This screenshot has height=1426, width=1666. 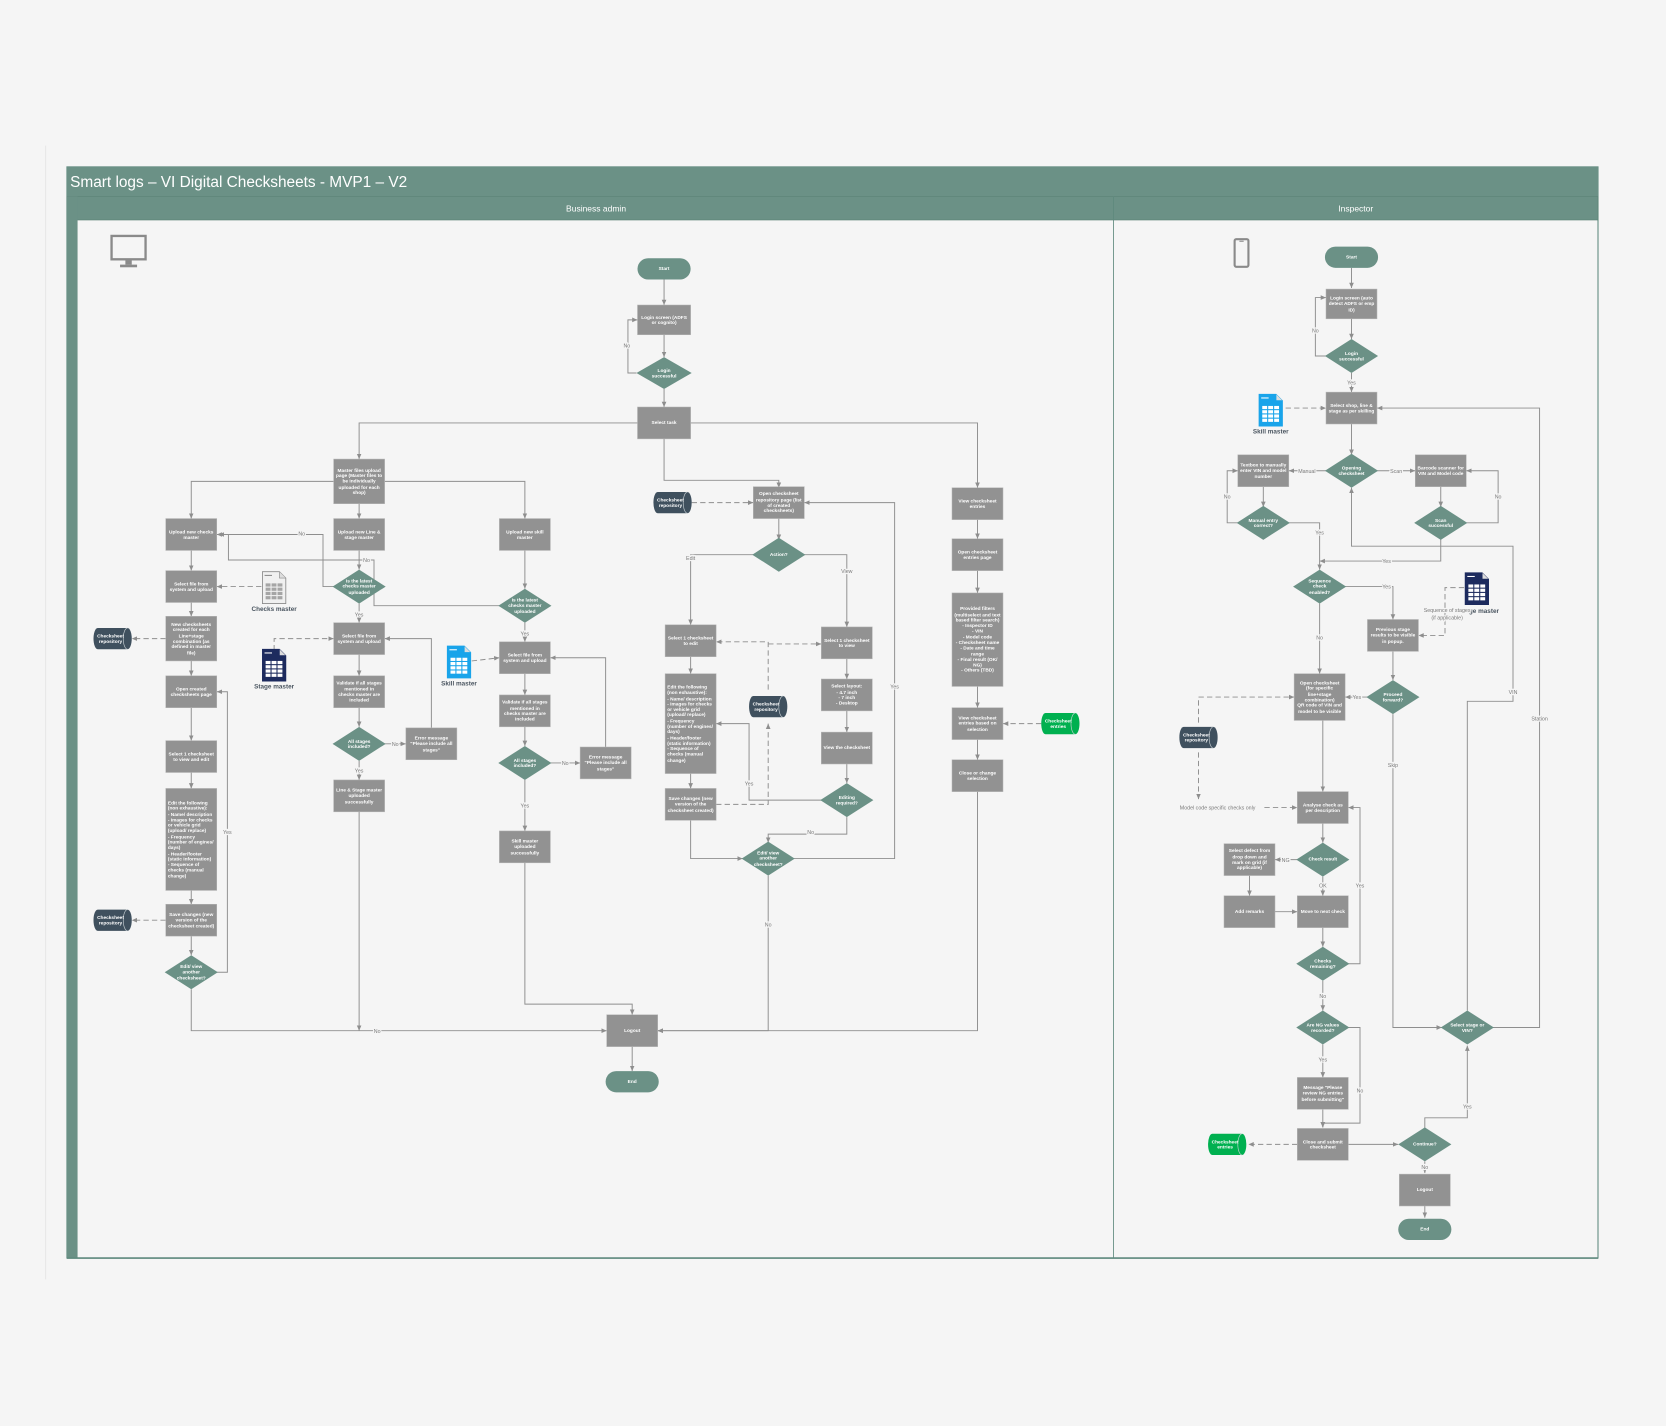 I want to click on decision-diamond: Action?, so click(x=779, y=554).